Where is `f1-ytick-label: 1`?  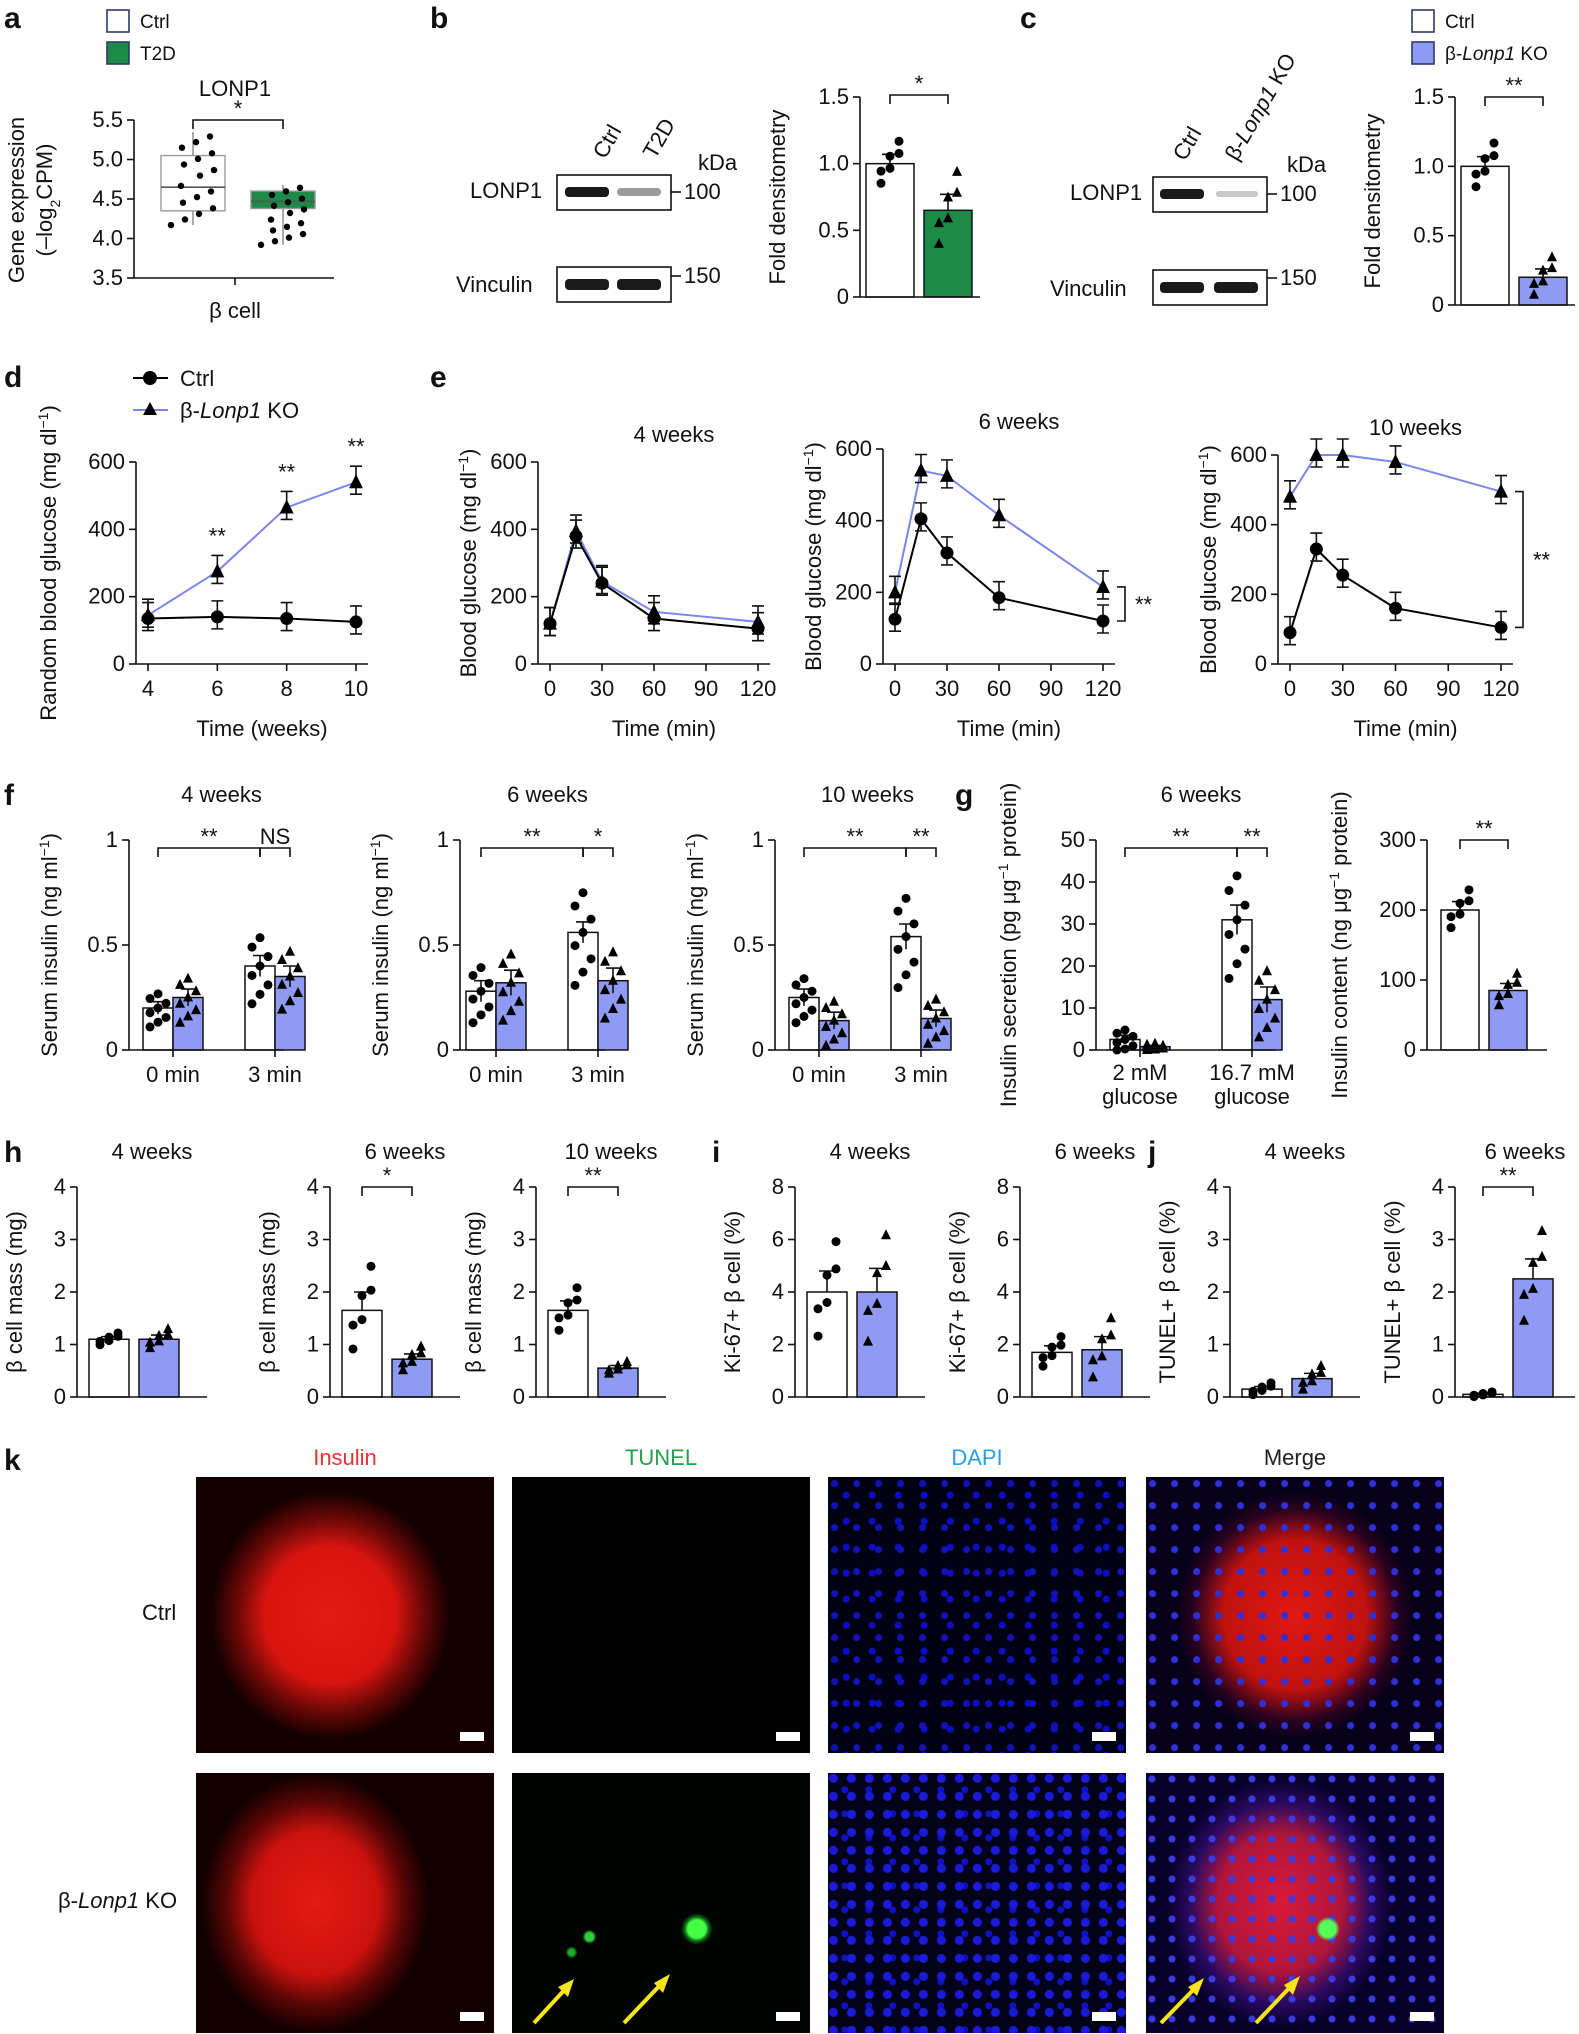
f1-ytick-label: 1 is located at coordinates (112, 839).